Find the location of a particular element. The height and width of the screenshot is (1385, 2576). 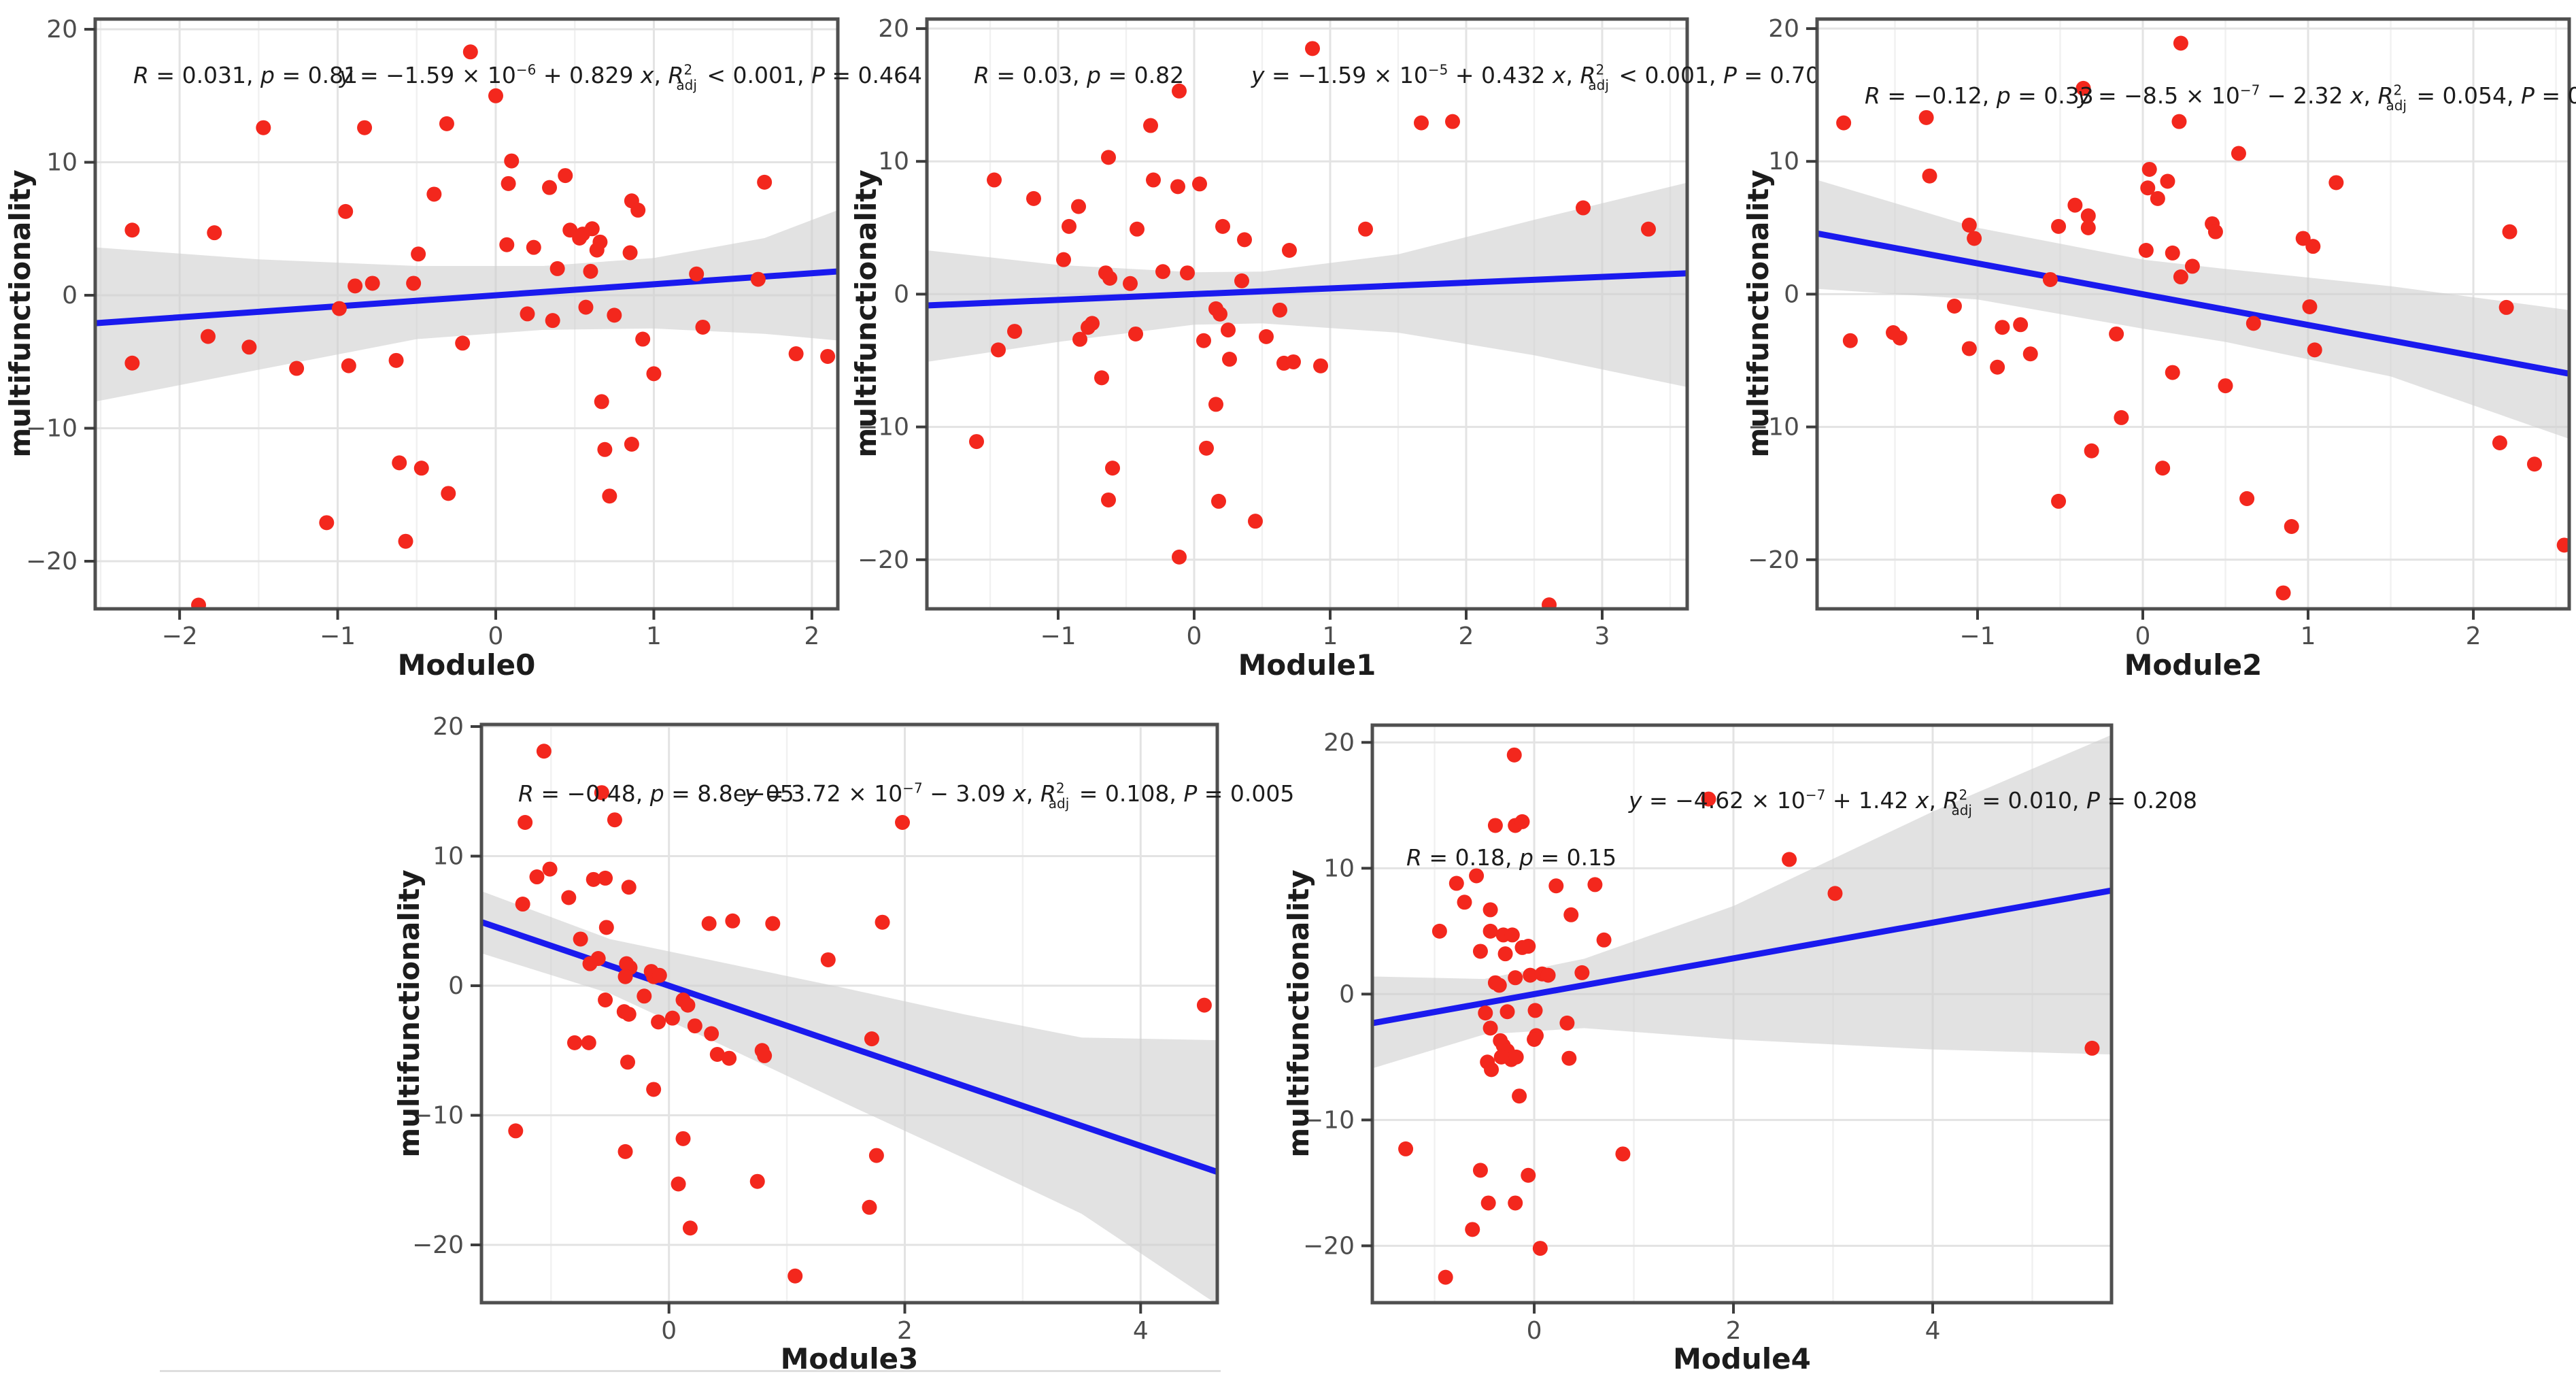

x-tick-label: −1 is located at coordinates (1977, 636).